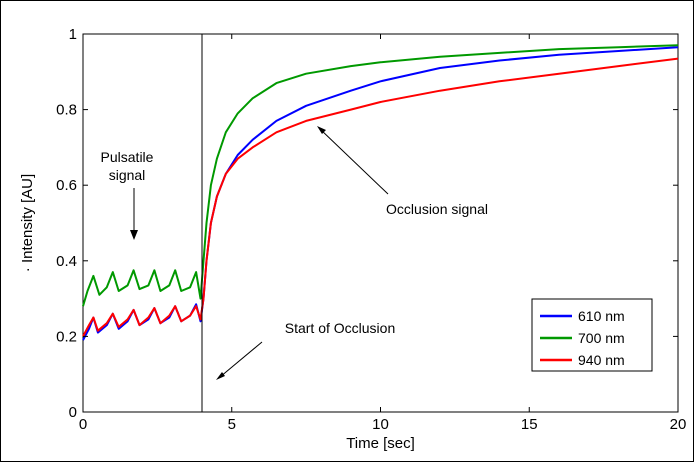 Image resolution: width=694 pixels, height=462 pixels. Describe the element at coordinates (66, 336) in the screenshot. I see `y-tick-label: 0.2` at that location.